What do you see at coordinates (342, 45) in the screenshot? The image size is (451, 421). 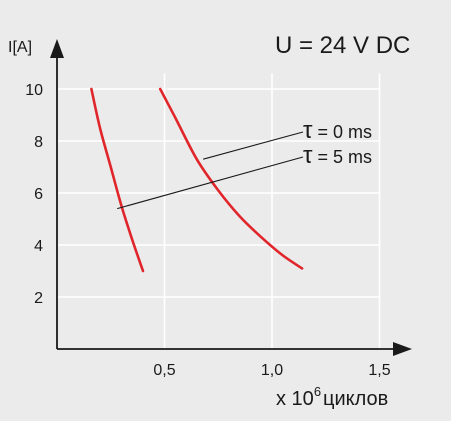 I see `chart-title: U = 24 V DC` at bounding box center [342, 45].